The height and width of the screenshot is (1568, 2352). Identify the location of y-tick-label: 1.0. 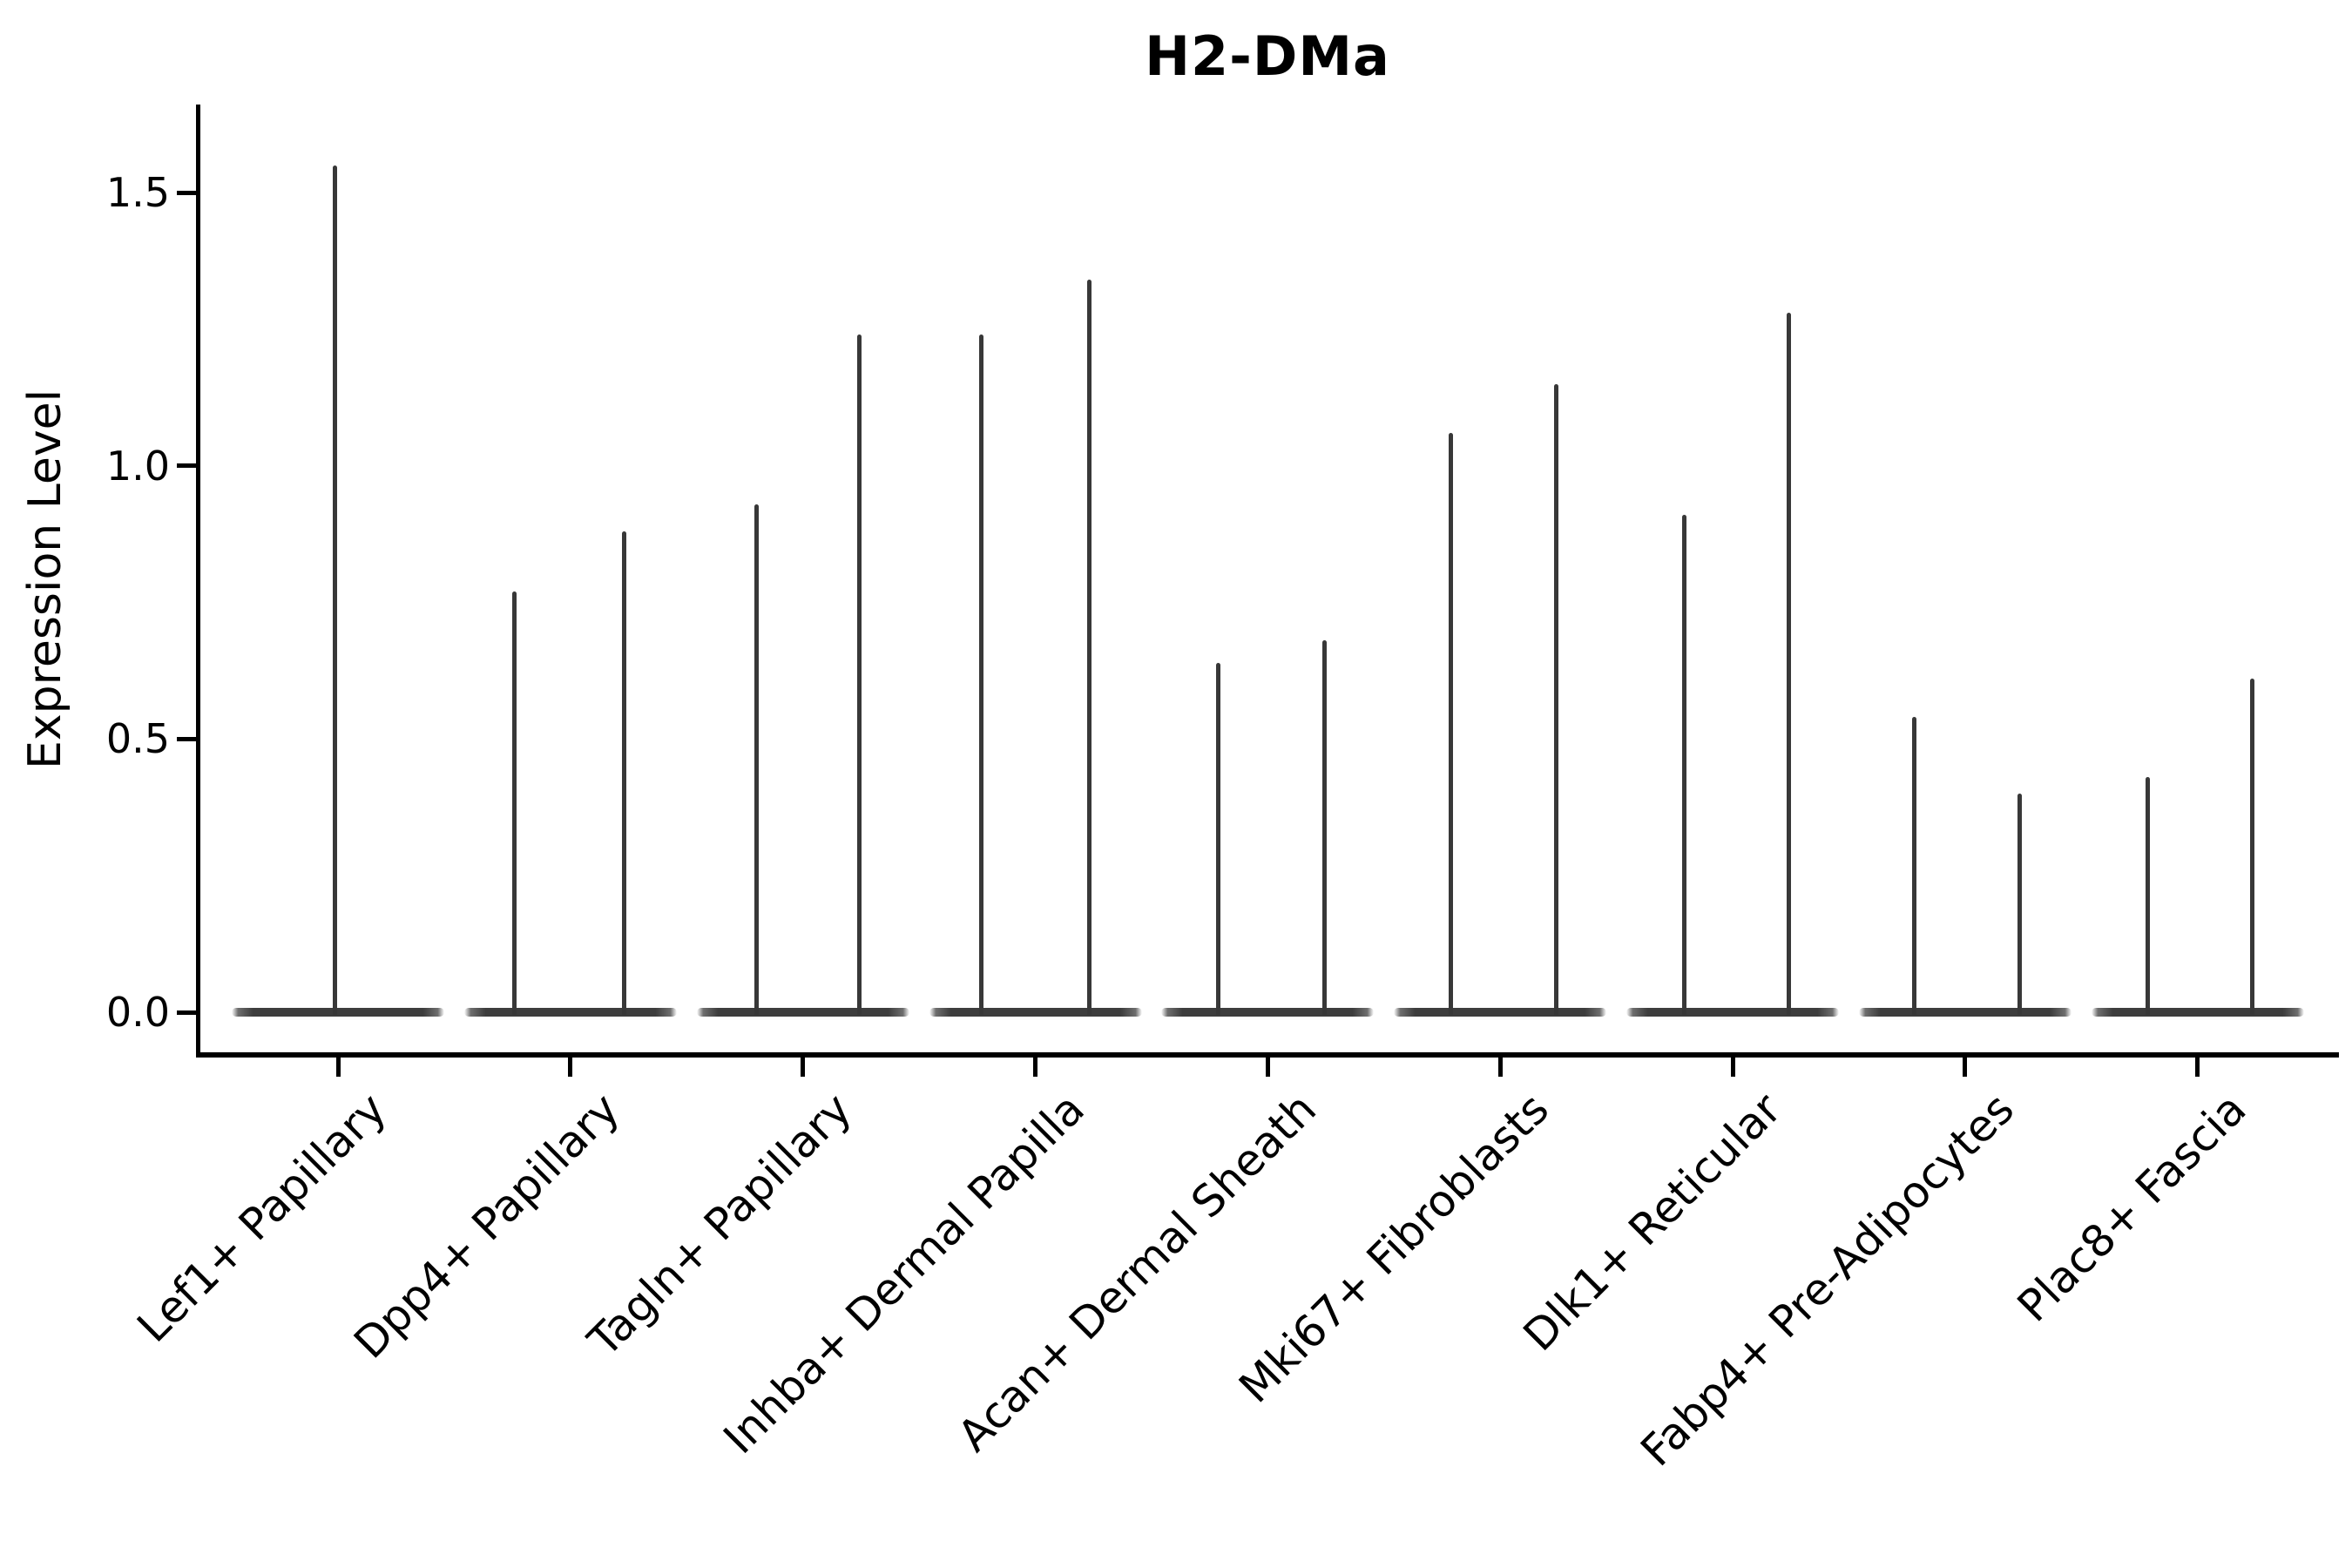
(137, 466).